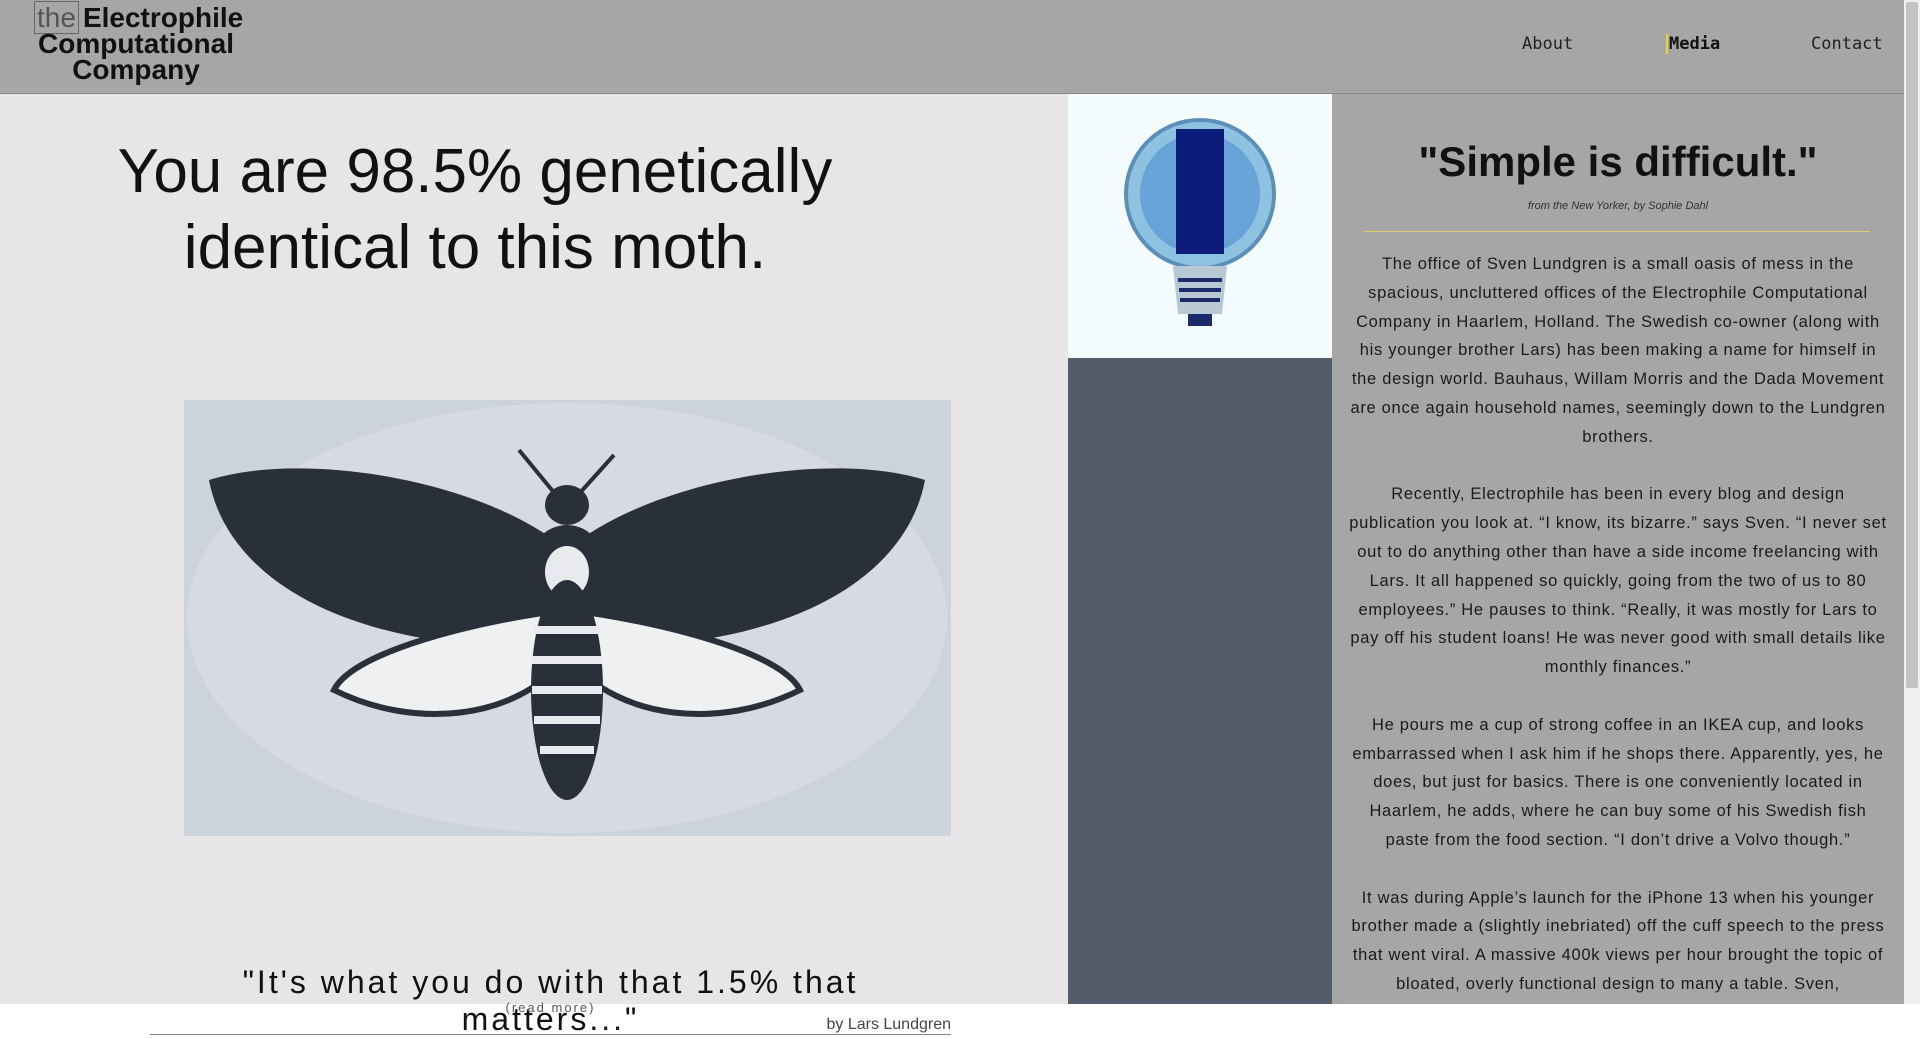 This screenshot has height=1038, width=1920. What do you see at coordinates (1912, 345) in the screenshot?
I see `scrollbar-thumb` at bounding box center [1912, 345].